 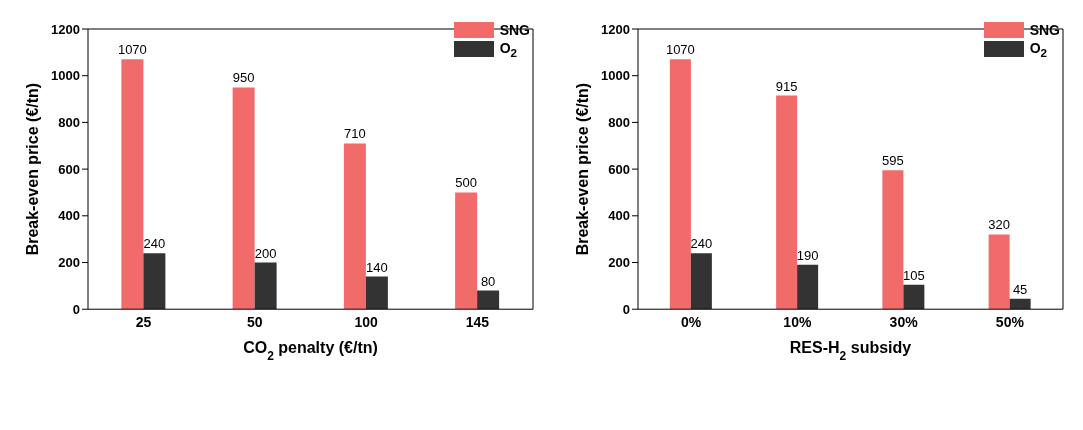 What do you see at coordinates (265, 253) in the screenshot?
I see `data-label: 200` at bounding box center [265, 253].